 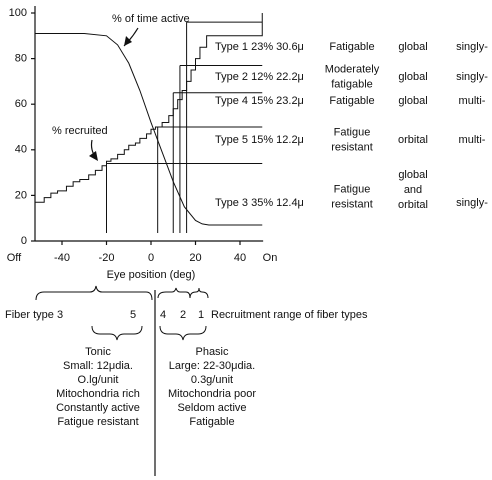 What do you see at coordinates (352, 69) in the screenshot?
I see `fatigue: Moderately` at bounding box center [352, 69].